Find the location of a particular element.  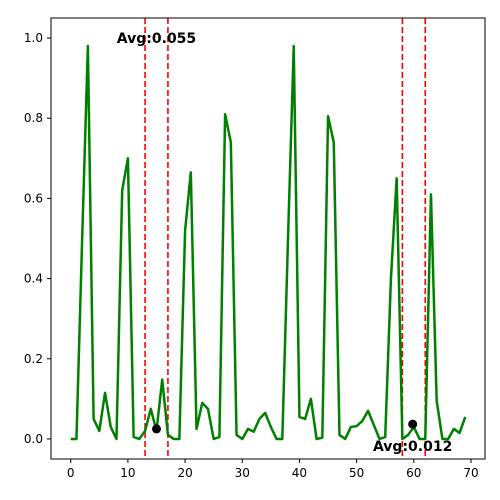

y-tick-label: 1.0 is located at coordinates (33, 38).